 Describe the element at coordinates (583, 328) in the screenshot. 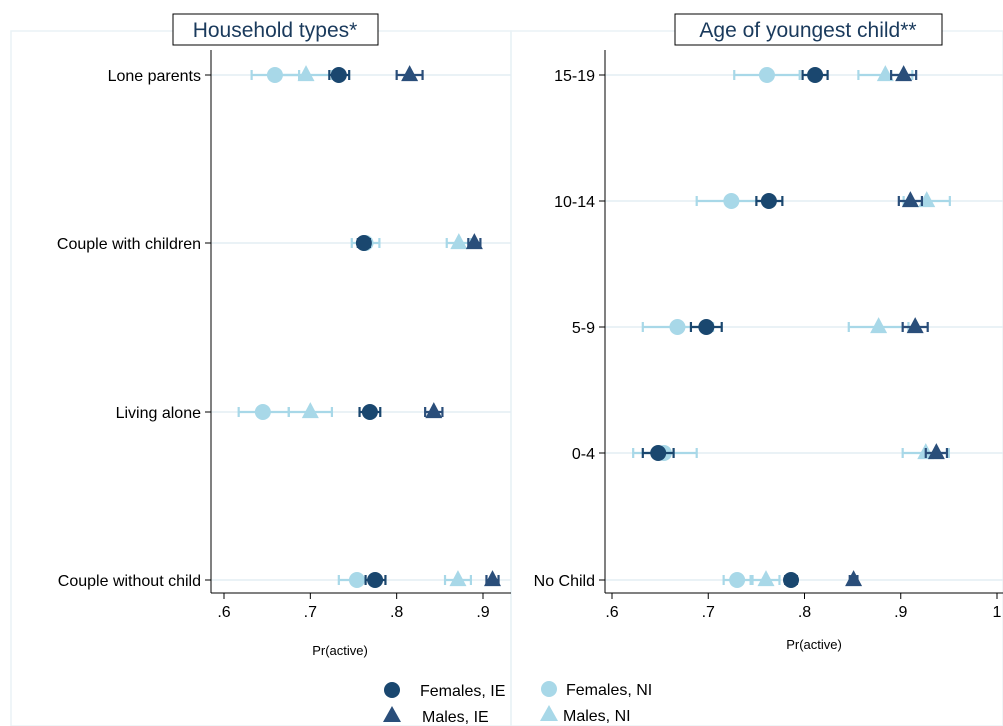

I see `y-tick-label-right-2: 5-9` at that location.